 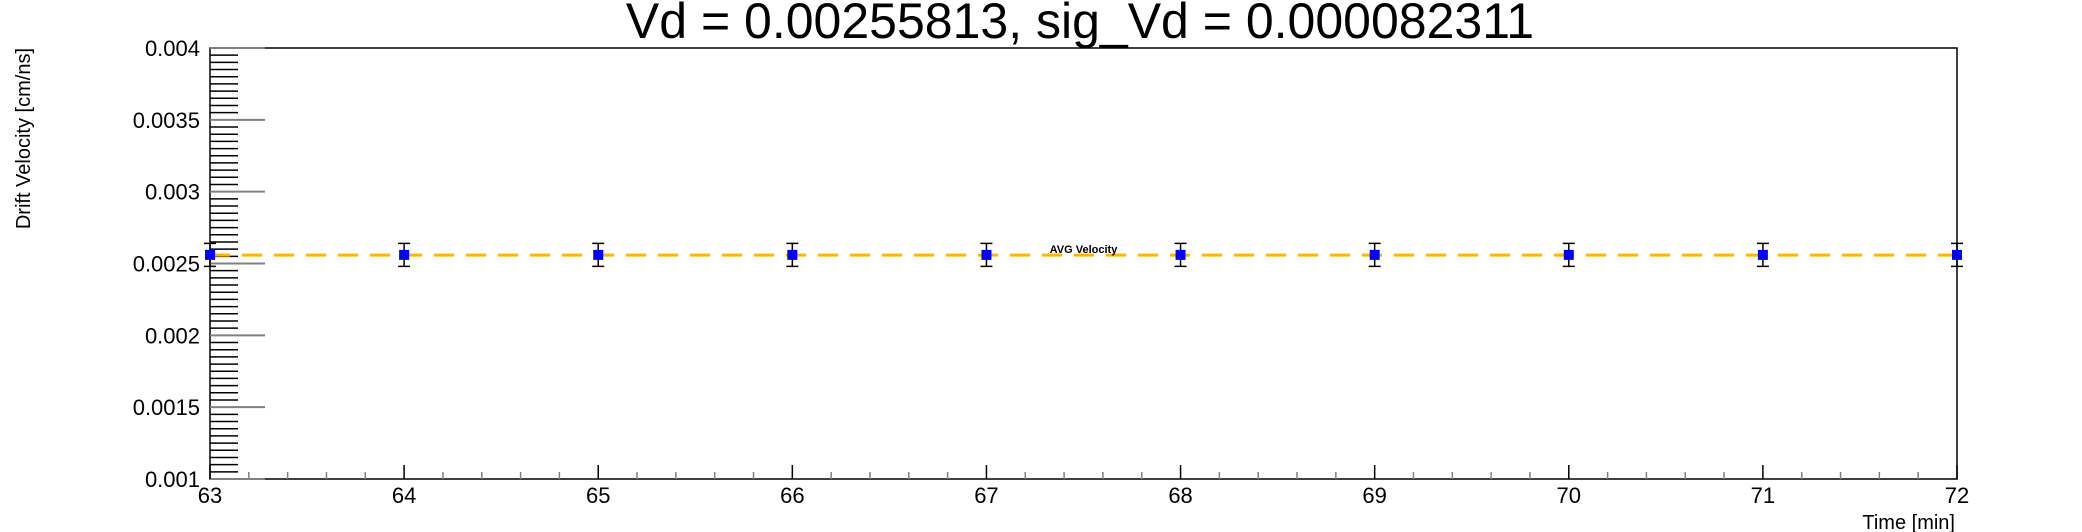 I want to click on y-axis-label: Drift Velocity [cm/ns], so click(x=24, y=138).